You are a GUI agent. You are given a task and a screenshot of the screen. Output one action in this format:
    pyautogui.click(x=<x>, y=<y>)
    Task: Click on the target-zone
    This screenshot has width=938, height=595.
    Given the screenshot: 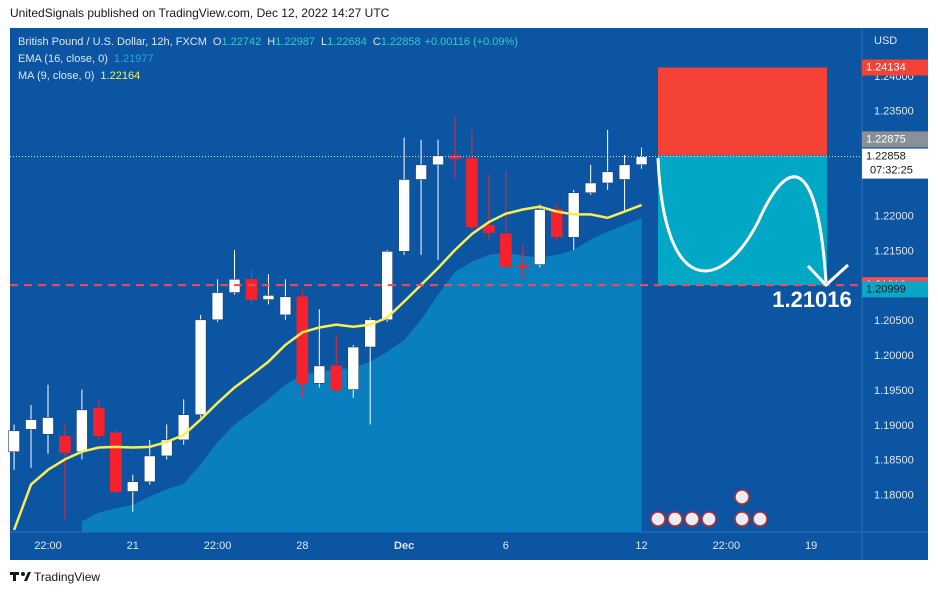 What is the action you would take?
    pyautogui.click(x=742, y=220)
    